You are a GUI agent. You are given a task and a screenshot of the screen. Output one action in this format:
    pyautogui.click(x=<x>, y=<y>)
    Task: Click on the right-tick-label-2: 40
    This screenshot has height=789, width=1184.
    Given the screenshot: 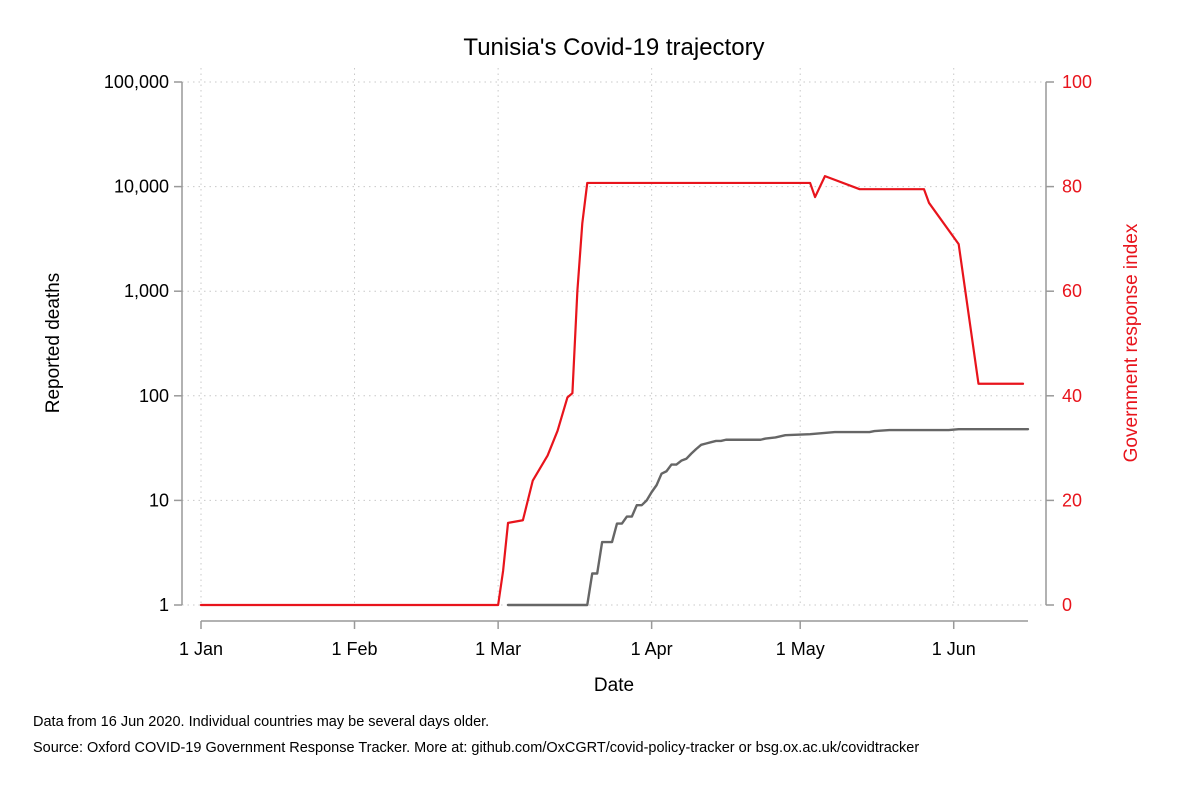 What is the action you would take?
    pyautogui.click(x=1072, y=396)
    